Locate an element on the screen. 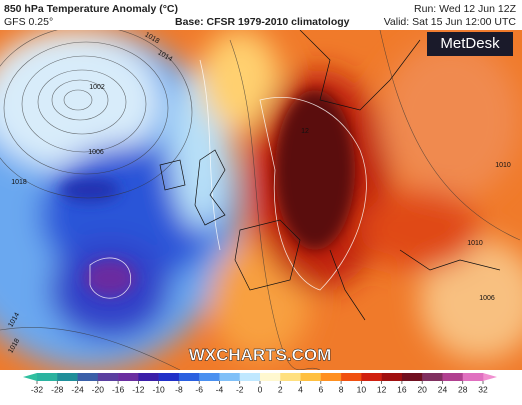 This screenshot has width=522, height=405. colorbar-tick-label: 6 is located at coordinates (320, 389).